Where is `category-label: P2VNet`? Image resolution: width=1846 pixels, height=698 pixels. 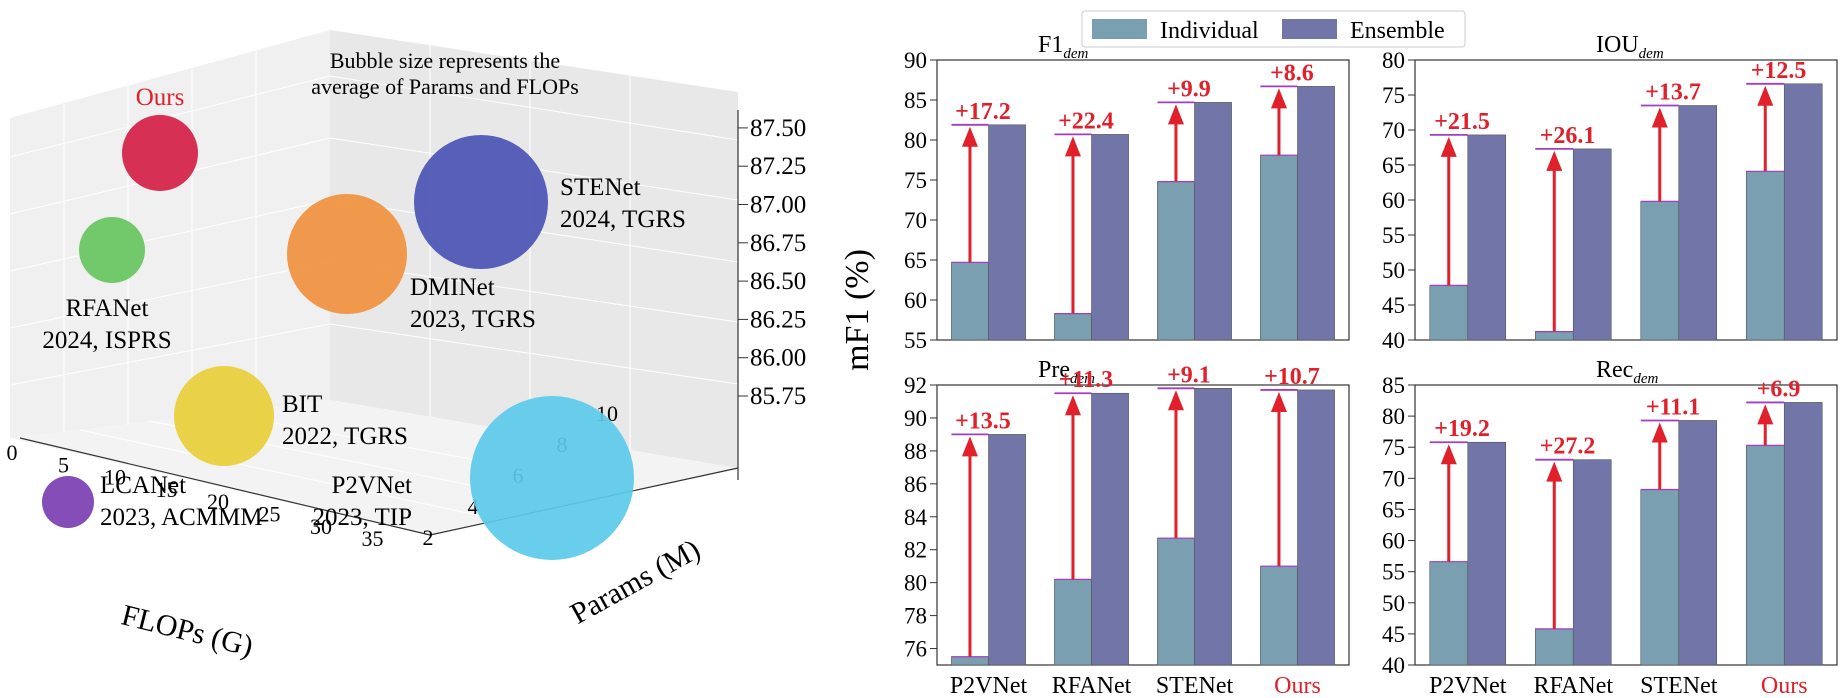
category-label: P2VNet is located at coordinates (1468, 685).